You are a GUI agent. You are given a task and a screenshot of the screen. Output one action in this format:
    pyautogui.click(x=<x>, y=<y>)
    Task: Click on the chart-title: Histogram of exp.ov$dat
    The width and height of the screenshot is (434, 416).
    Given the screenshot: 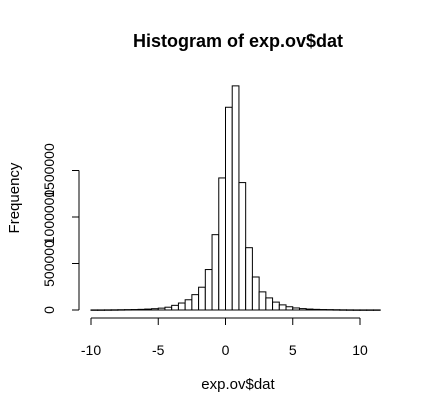 What is the action you would take?
    pyautogui.click(x=238, y=41)
    